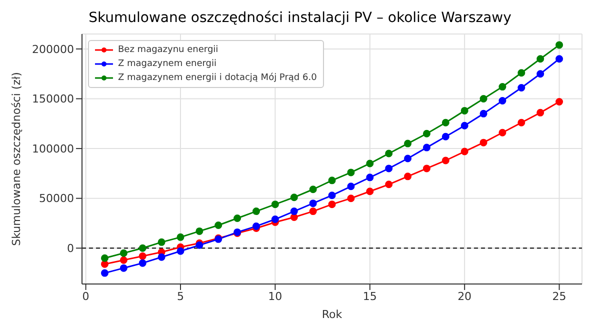  I want to click on x-tick-label: 20, so click(465, 296).